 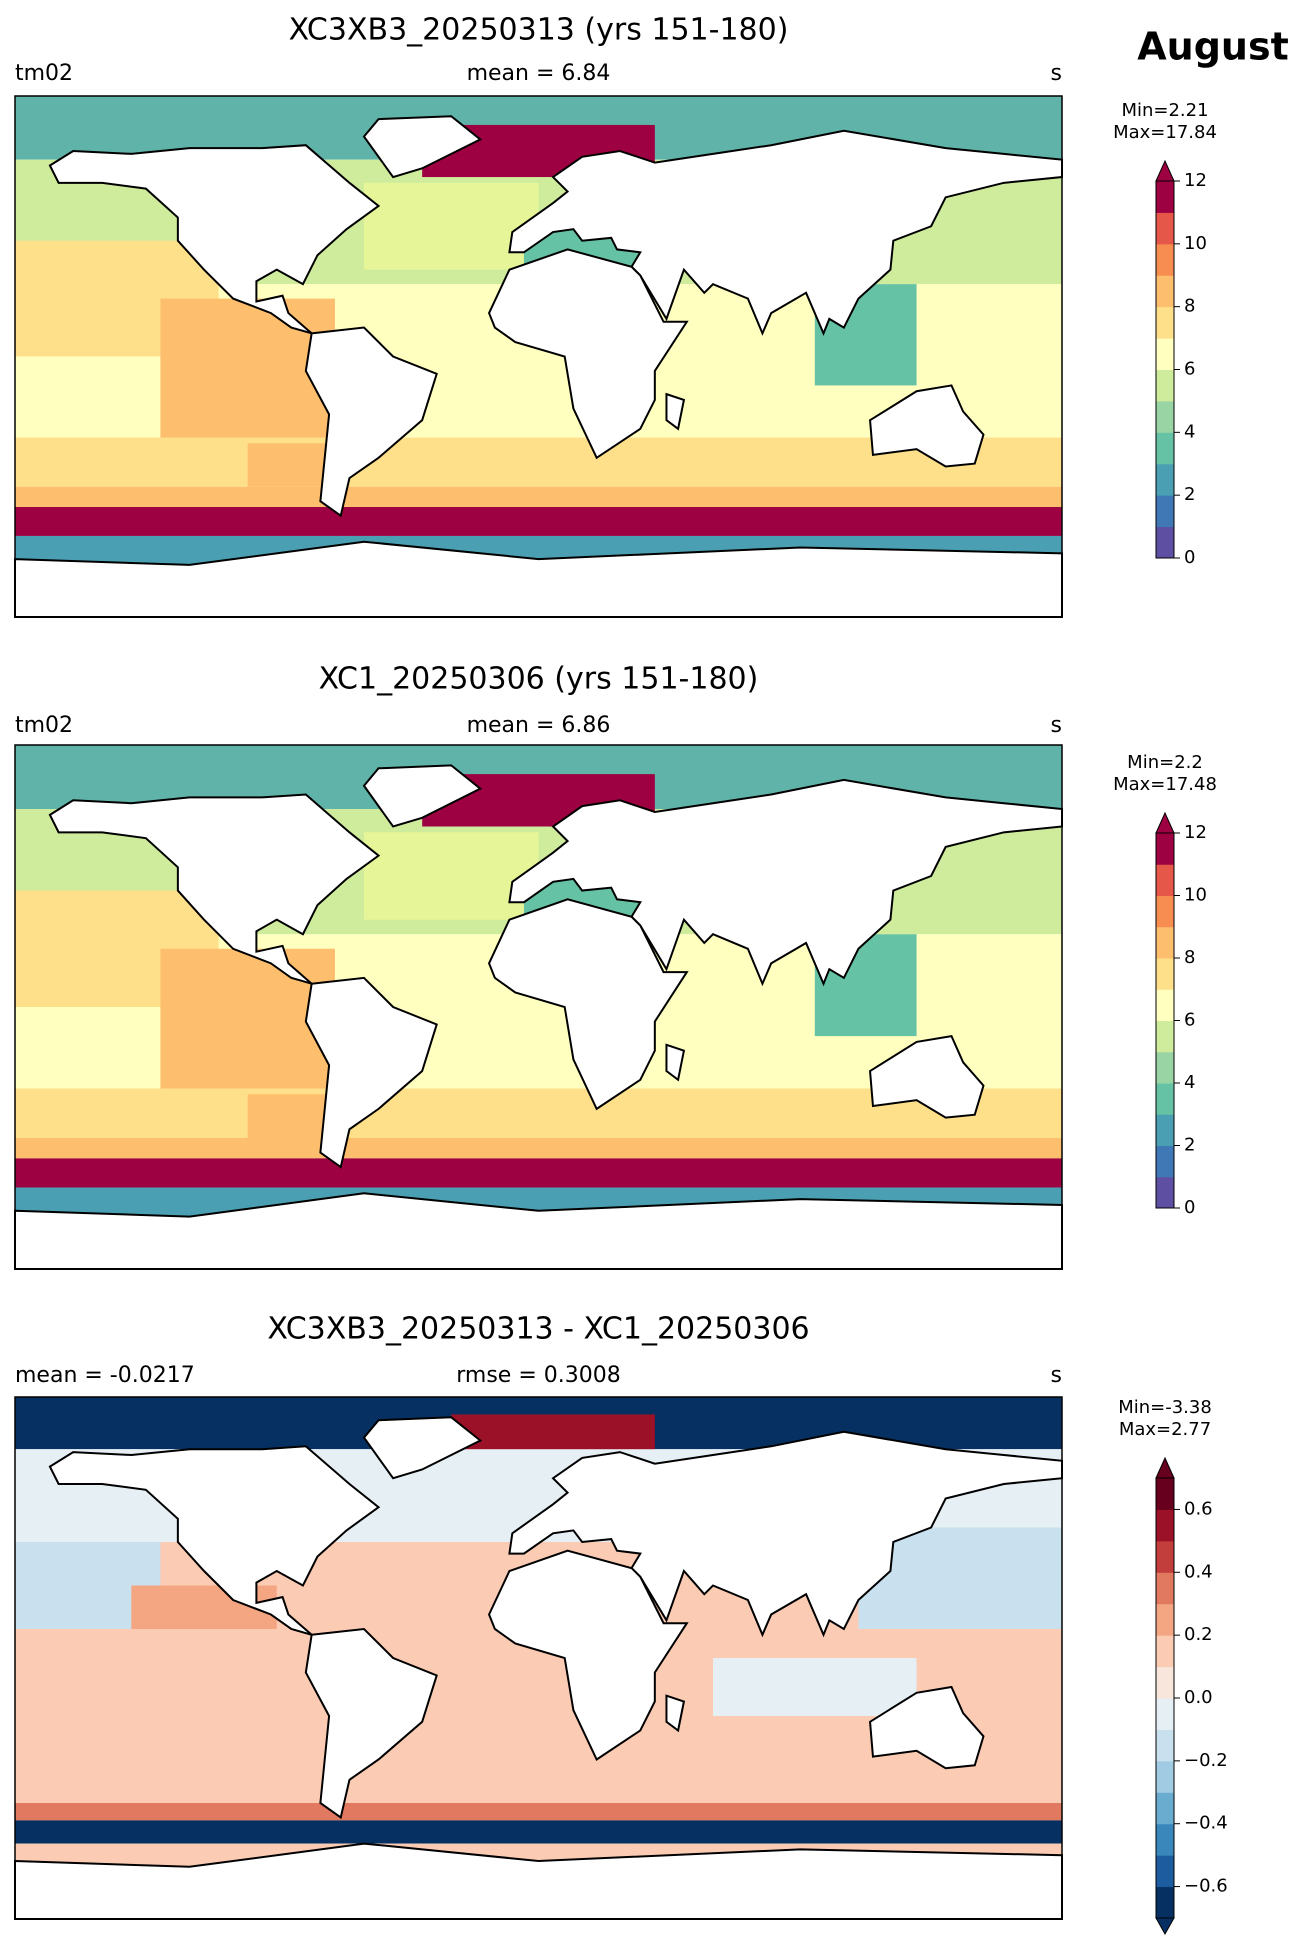 I want to click on max-label: Max=17.84, so click(x=1165, y=132).